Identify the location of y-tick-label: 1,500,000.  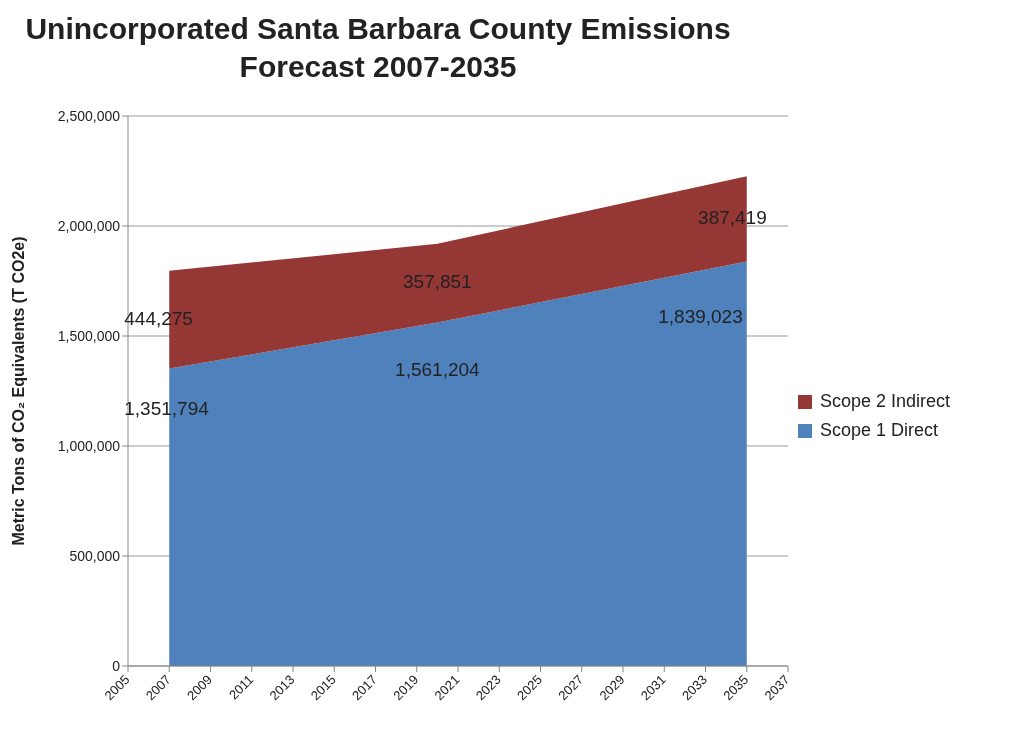
(89, 335).